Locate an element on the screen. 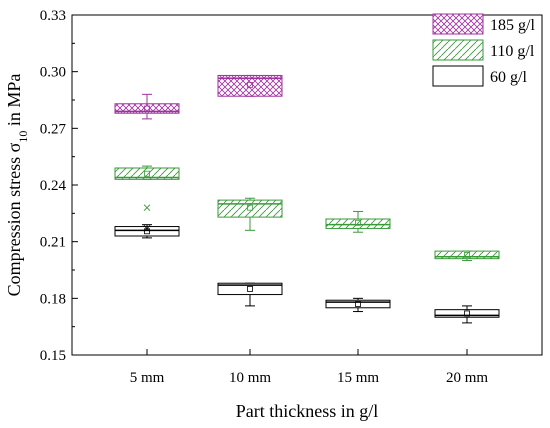 The height and width of the screenshot is (428, 550). y-axis: 0.15 0.18 0.21 0.24 0.27 0.30 0.33 is located at coordinates (59, 186).